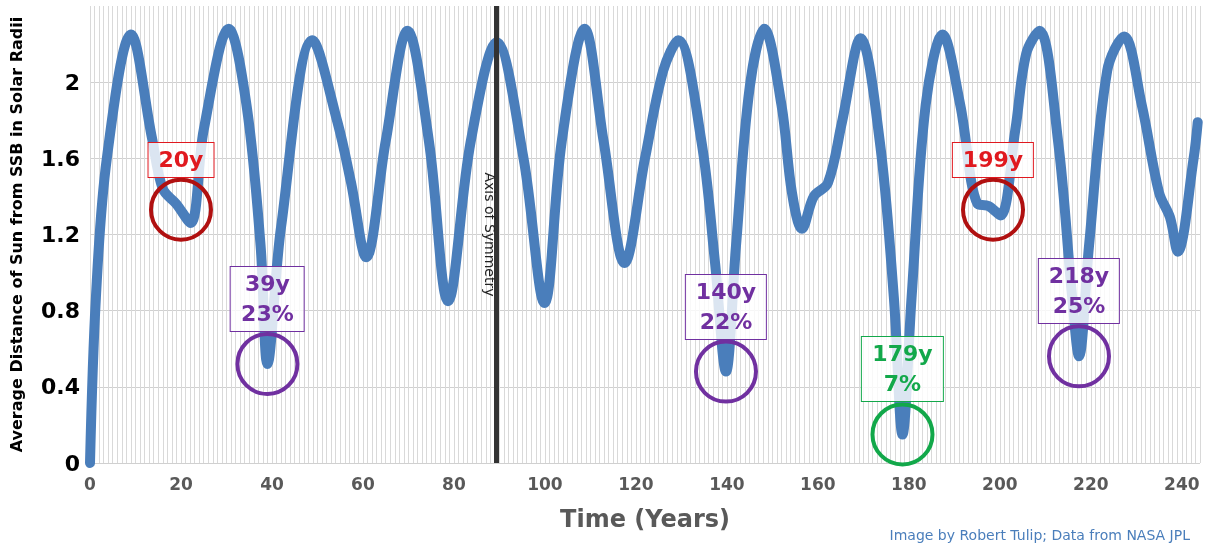 The height and width of the screenshot is (549, 1210). What do you see at coordinates (1091, 483) in the screenshot?
I see `x-tick-label: 220` at bounding box center [1091, 483].